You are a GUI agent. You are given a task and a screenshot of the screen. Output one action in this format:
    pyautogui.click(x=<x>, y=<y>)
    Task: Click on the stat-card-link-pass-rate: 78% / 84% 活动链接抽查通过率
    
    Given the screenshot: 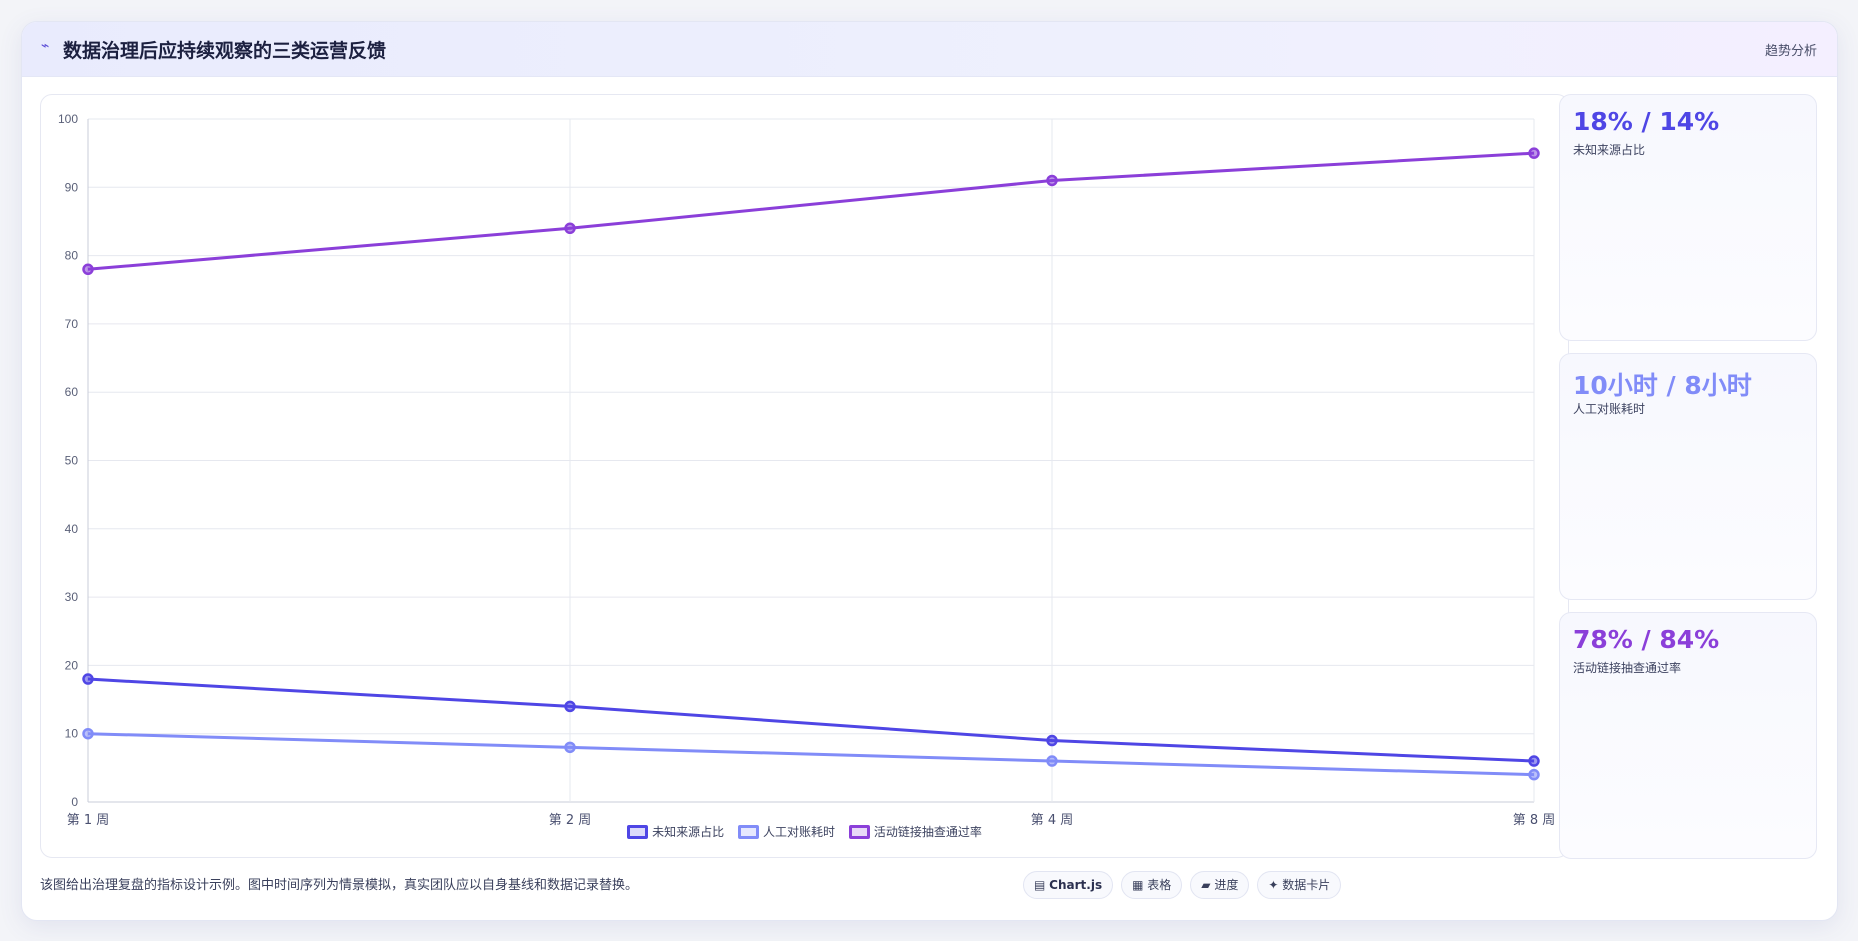 What is the action you would take?
    pyautogui.click(x=1688, y=735)
    